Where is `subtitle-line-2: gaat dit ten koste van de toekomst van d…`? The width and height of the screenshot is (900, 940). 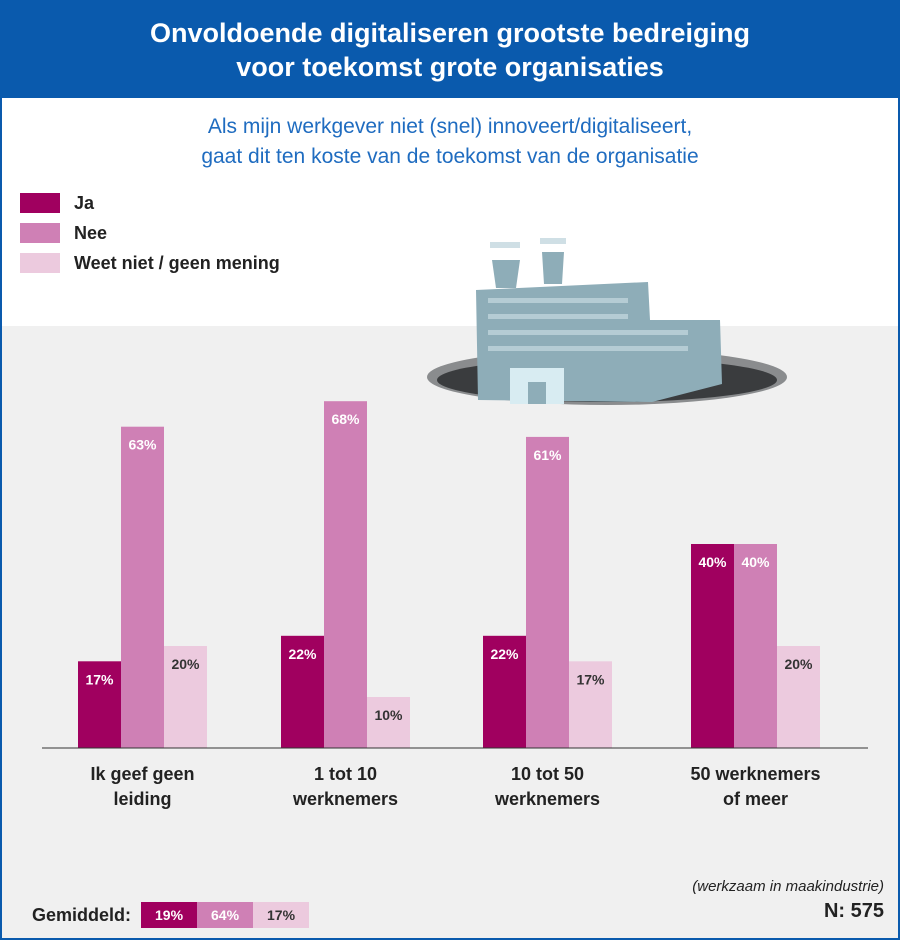 subtitle-line-2: gaat dit ten koste van de toekomst van d… is located at coordinates (450, 156).